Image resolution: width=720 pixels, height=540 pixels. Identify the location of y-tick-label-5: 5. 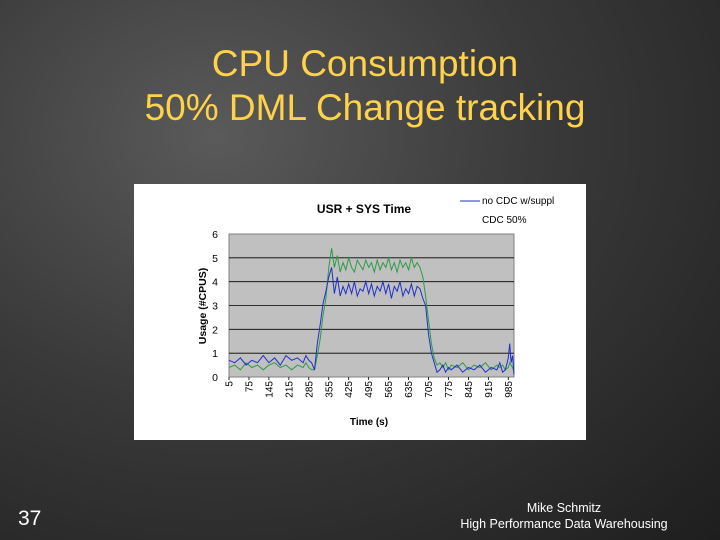
(215, 259).